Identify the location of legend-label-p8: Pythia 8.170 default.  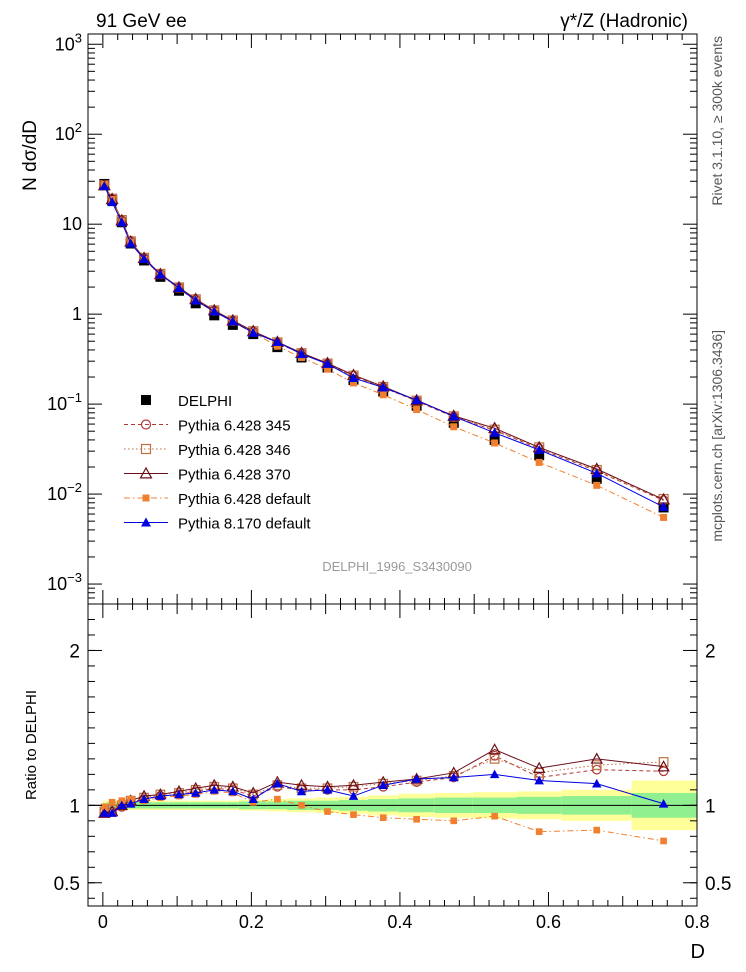
(244, 524).